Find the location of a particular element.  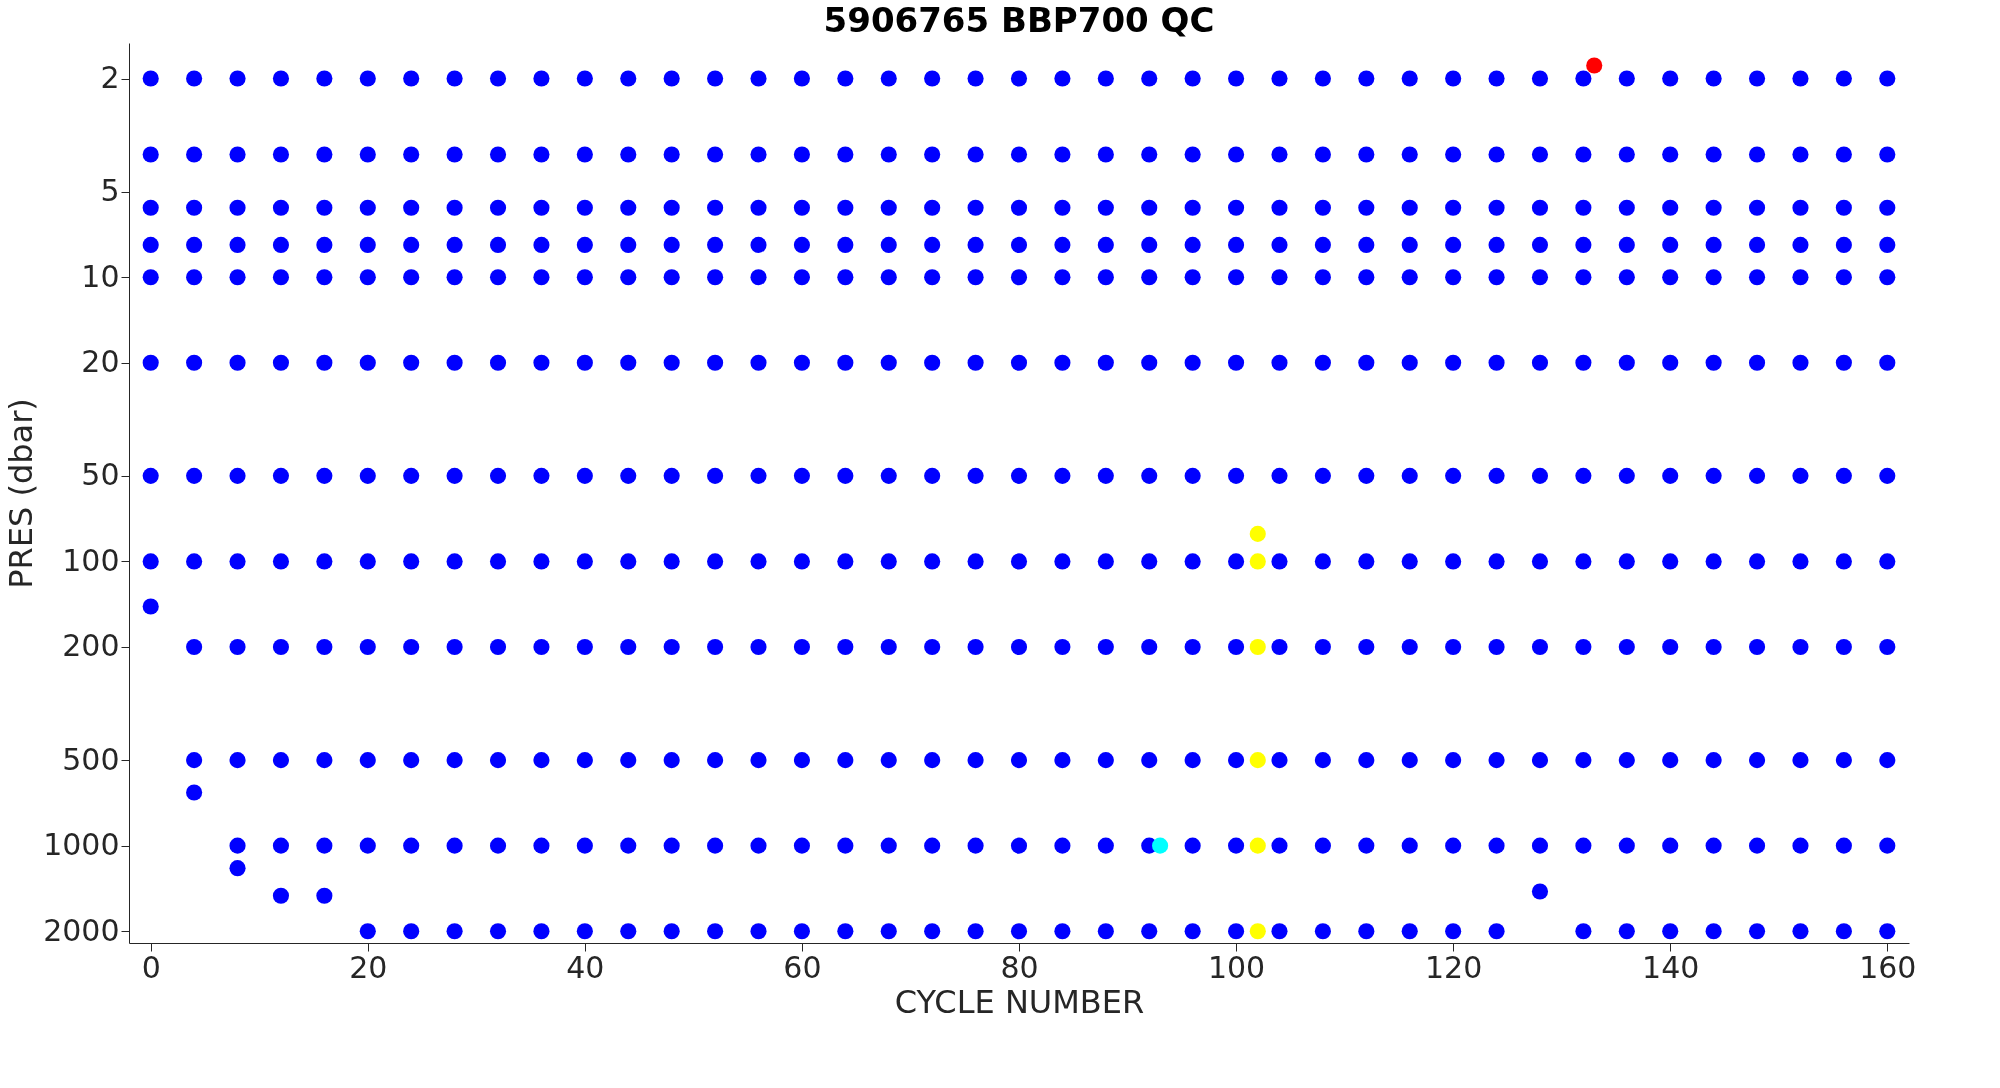

y-tick-label: 500 is located at coordinates (91, 759).